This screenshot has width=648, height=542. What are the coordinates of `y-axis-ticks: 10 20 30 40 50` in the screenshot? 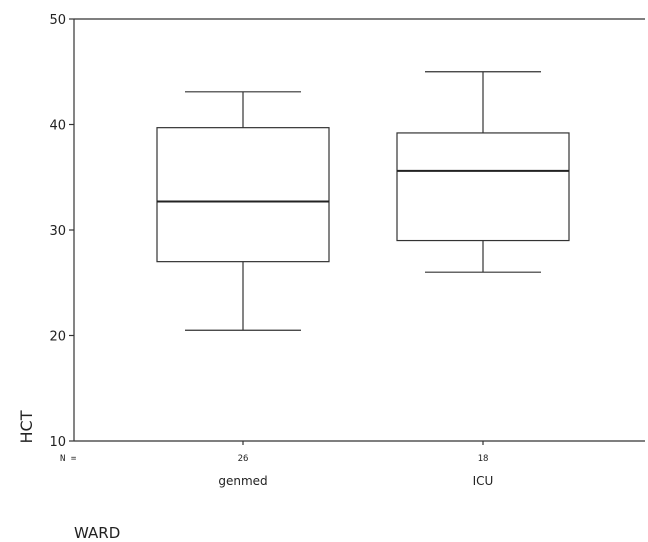 It's located at (61, 231).